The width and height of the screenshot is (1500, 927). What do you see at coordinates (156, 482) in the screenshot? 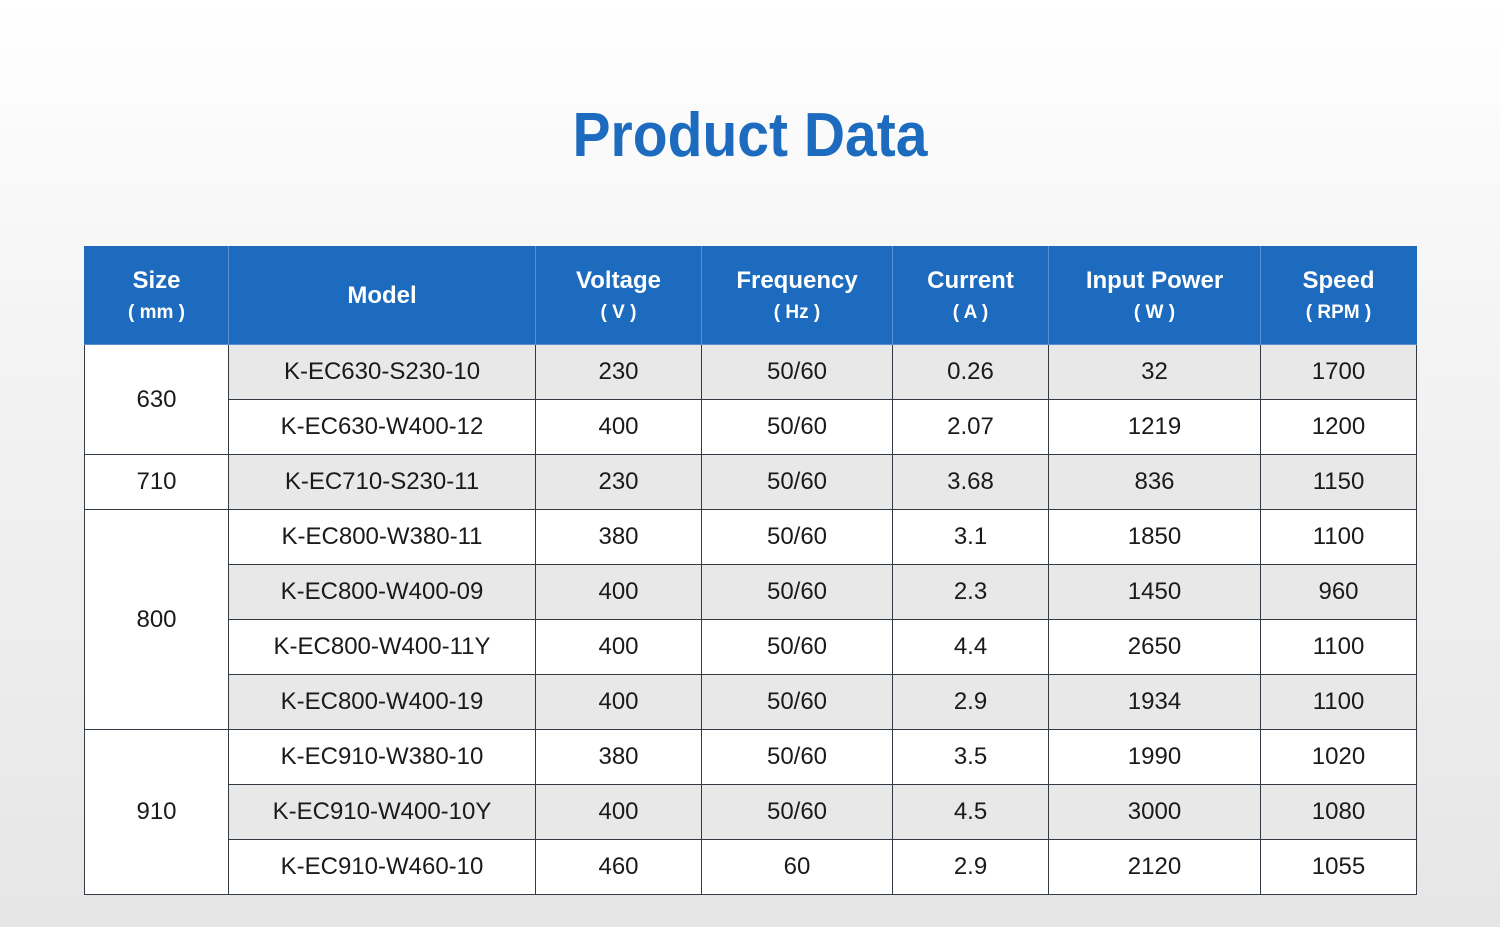
I see `size-cell: 710` at bounding box center [156, 482].